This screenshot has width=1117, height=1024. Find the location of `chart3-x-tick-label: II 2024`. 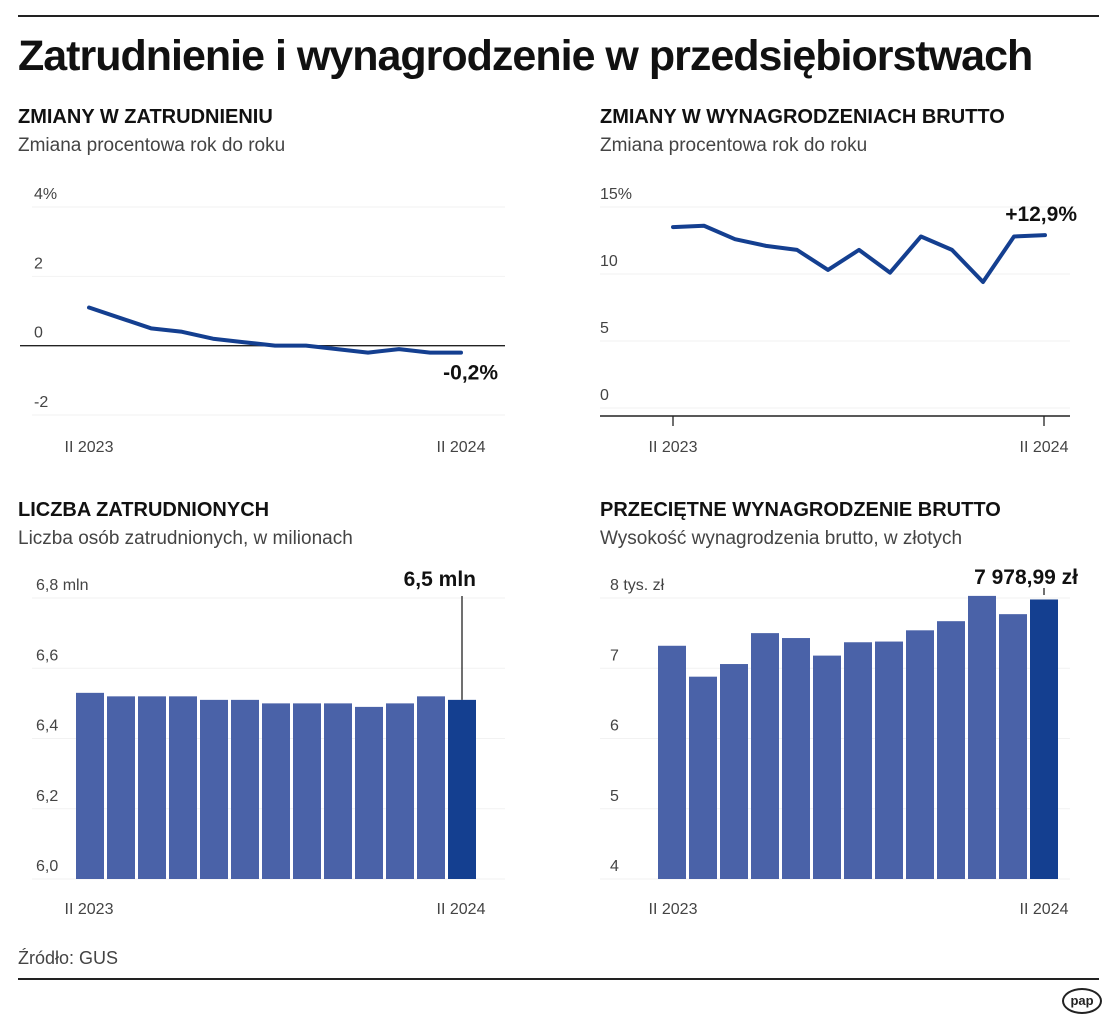

chart3-x-tick-label: II 2024 is located at coordinates (461, 909).